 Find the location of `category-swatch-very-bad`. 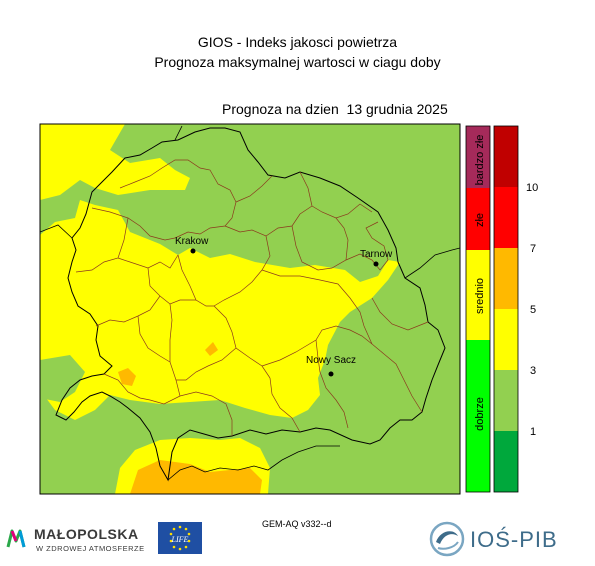

category-swatch-very-bad is located at coordinates (478, 157).